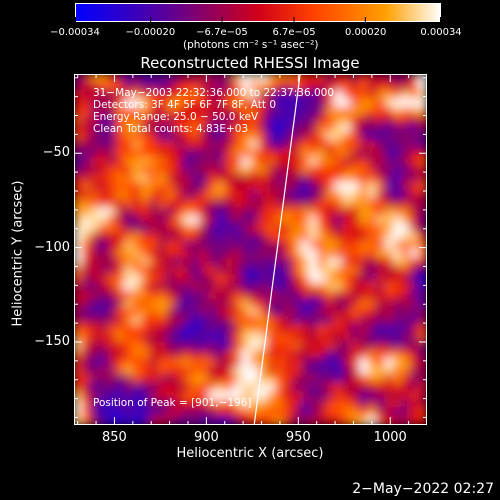  I want to click on y-axis-label: Heliocentric Y (arcsec), so click(18, 253).